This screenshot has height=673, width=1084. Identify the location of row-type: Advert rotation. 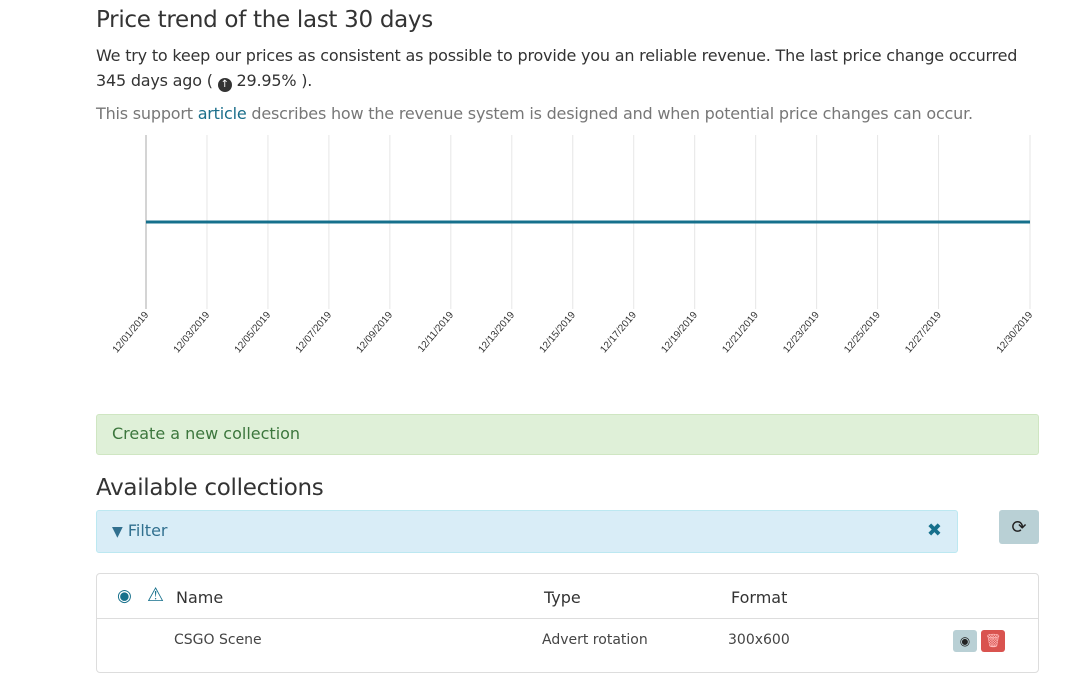
(595, 640).